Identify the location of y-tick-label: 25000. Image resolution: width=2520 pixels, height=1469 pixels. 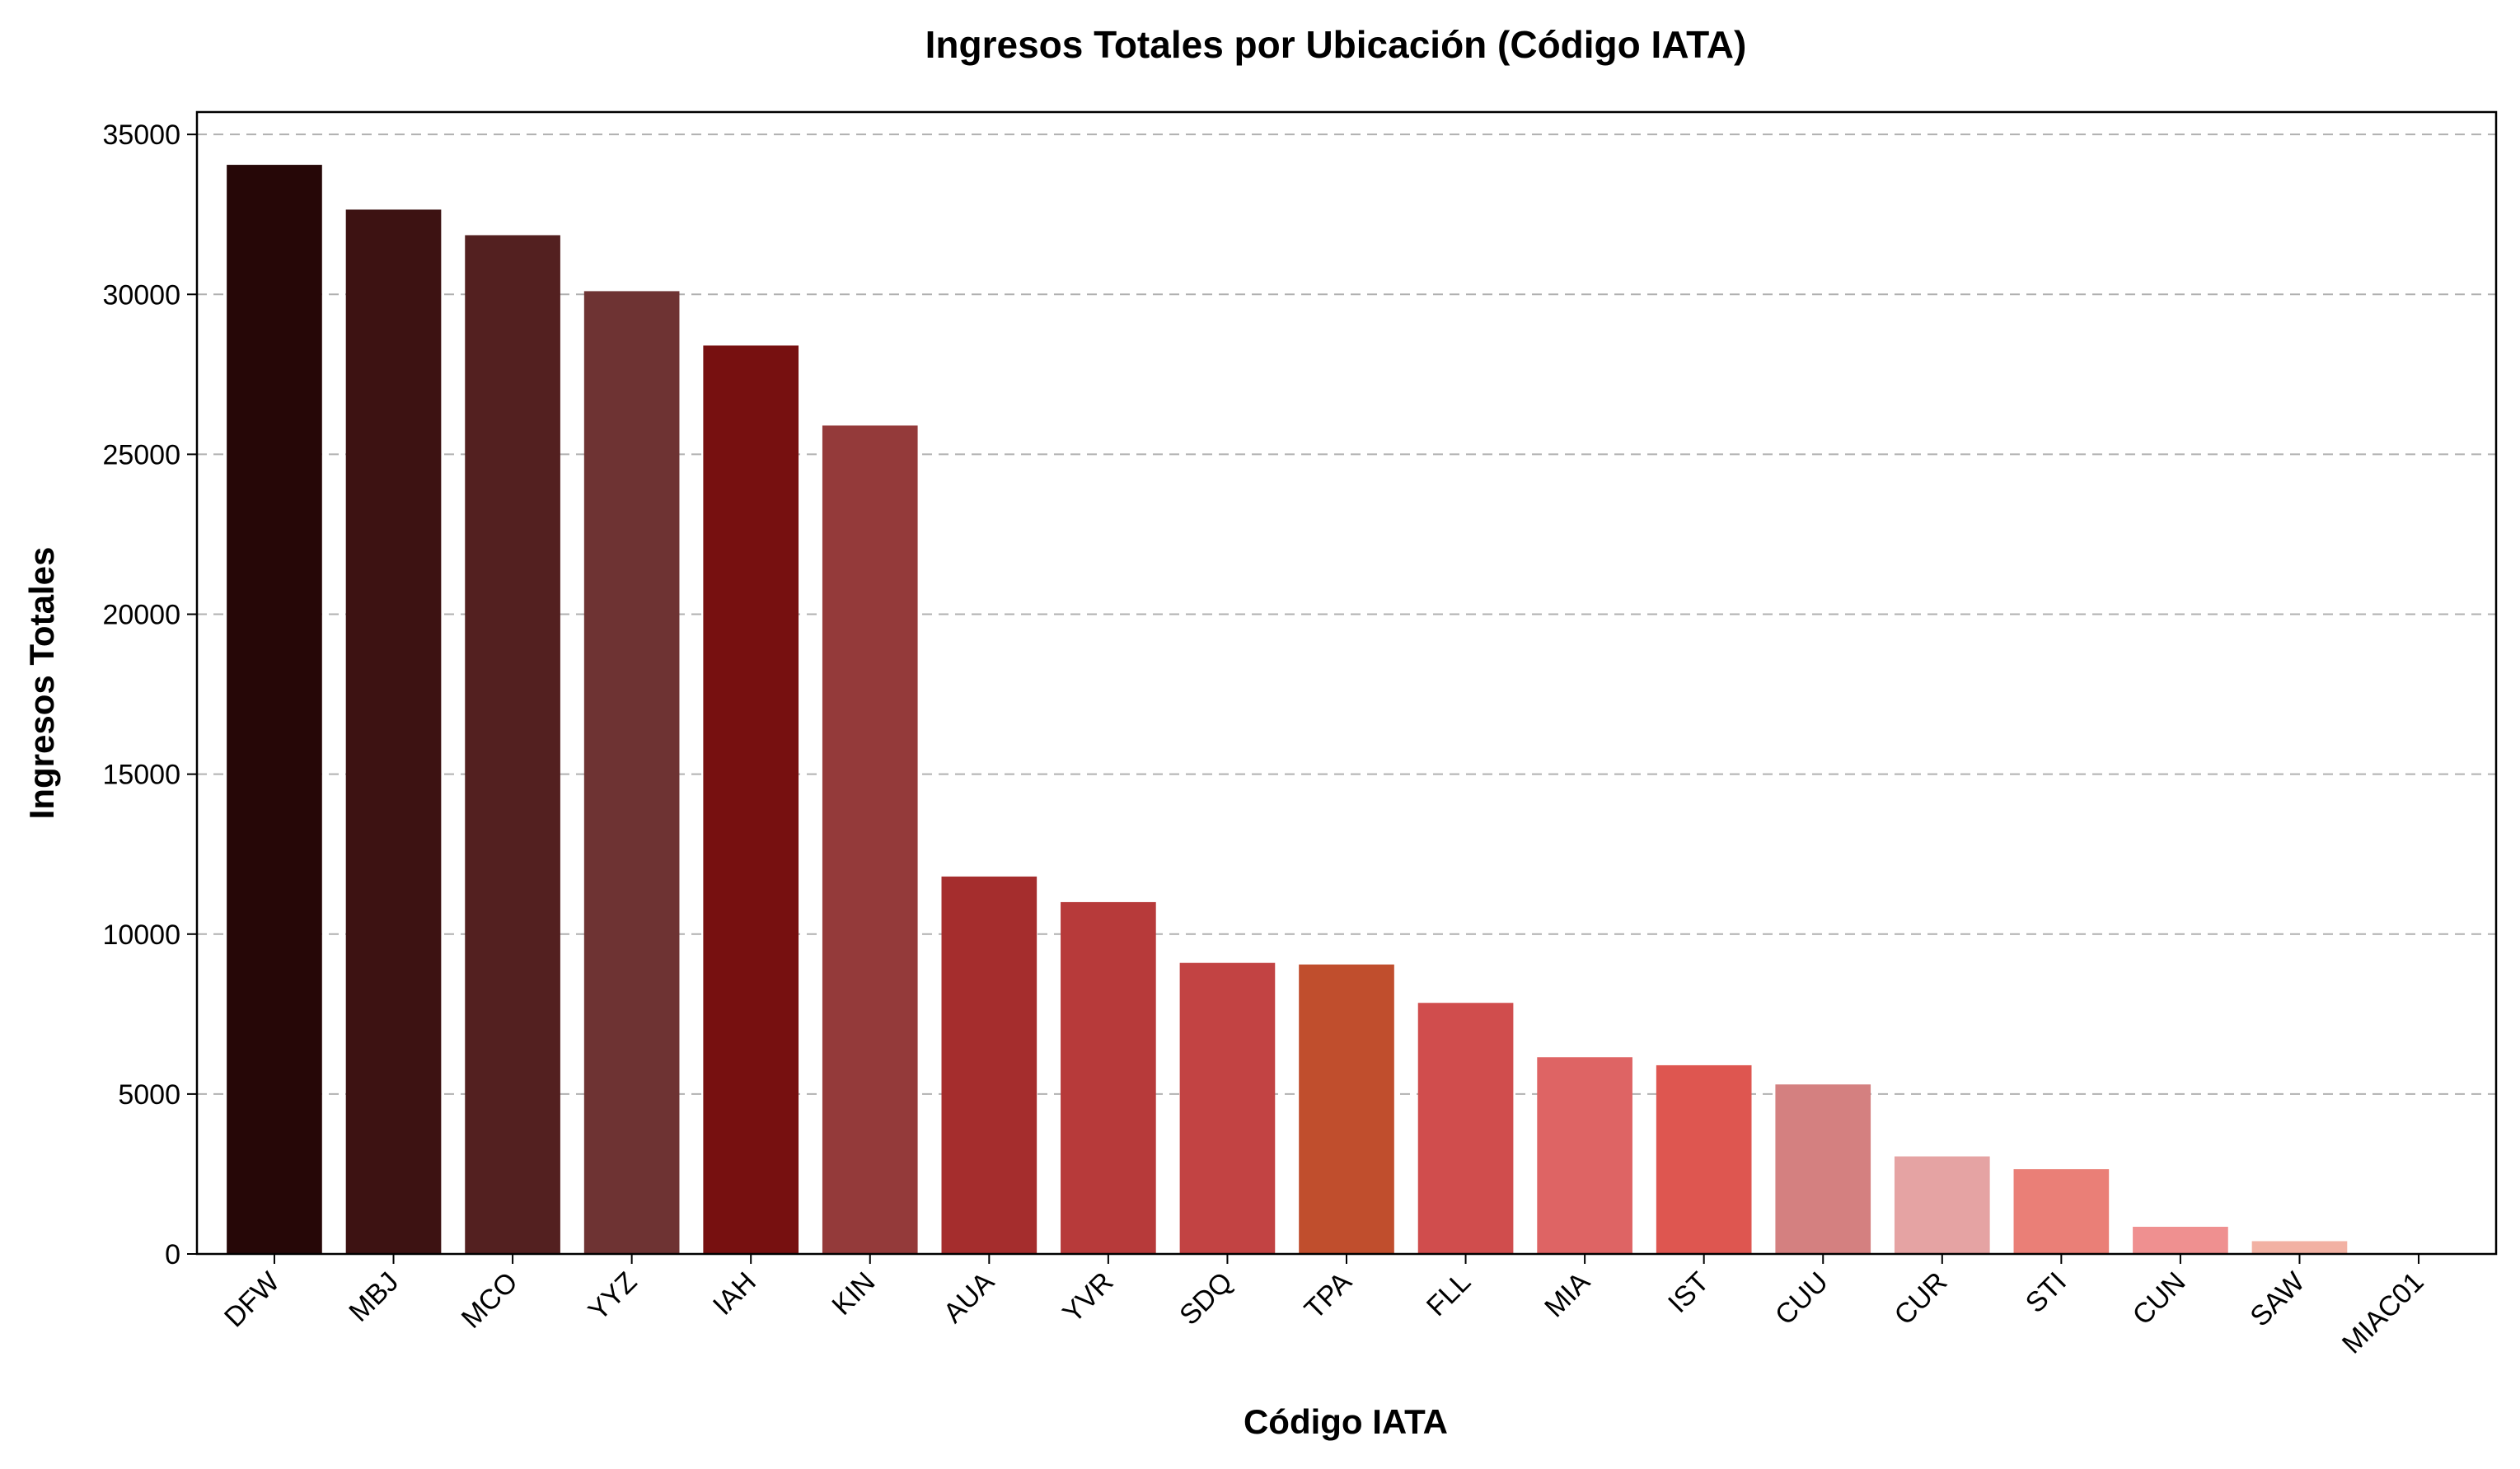
(141, 454).